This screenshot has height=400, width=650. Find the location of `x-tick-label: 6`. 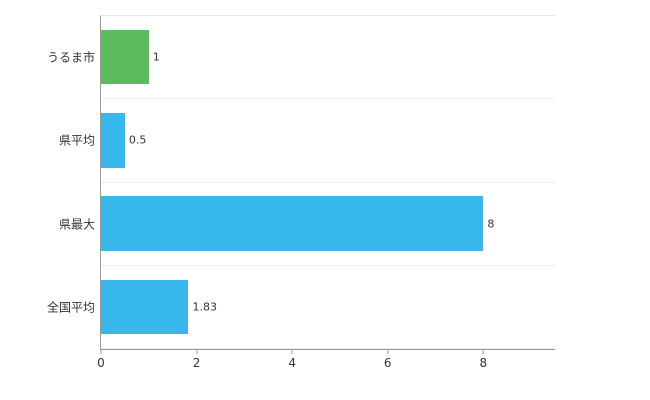

x-tick-label: 6 is located at coordinates (387, 363).